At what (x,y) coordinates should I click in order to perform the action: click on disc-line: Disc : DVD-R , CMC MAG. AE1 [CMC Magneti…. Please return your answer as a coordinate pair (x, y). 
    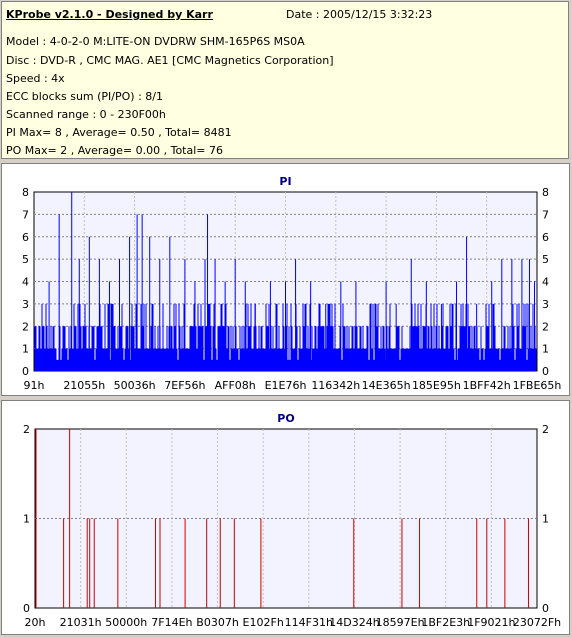
    Looking at the image, I should click on (170, 60).